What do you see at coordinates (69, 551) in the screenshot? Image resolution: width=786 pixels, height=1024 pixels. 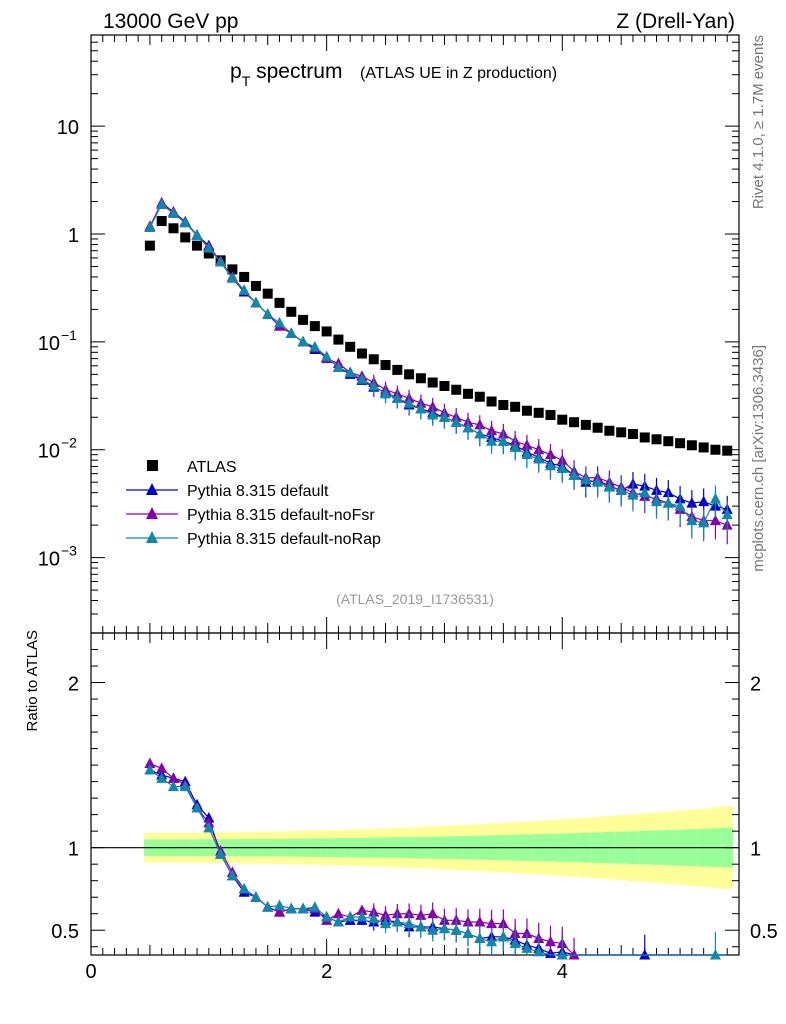 I see `y-tick-exponent: −3` at bounding box center [69, 551].